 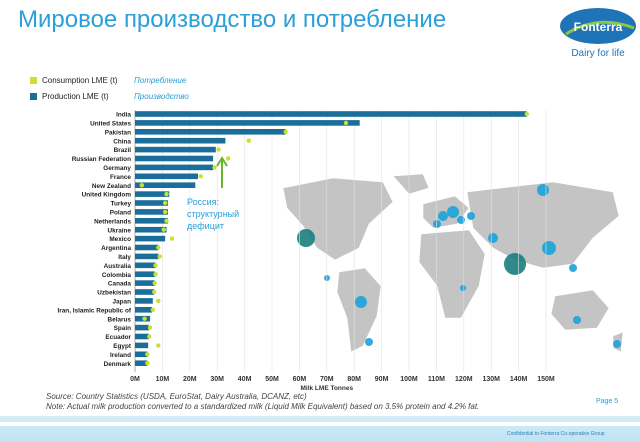 I want to click on category-label: Belarus, so click(x=120, y=319).